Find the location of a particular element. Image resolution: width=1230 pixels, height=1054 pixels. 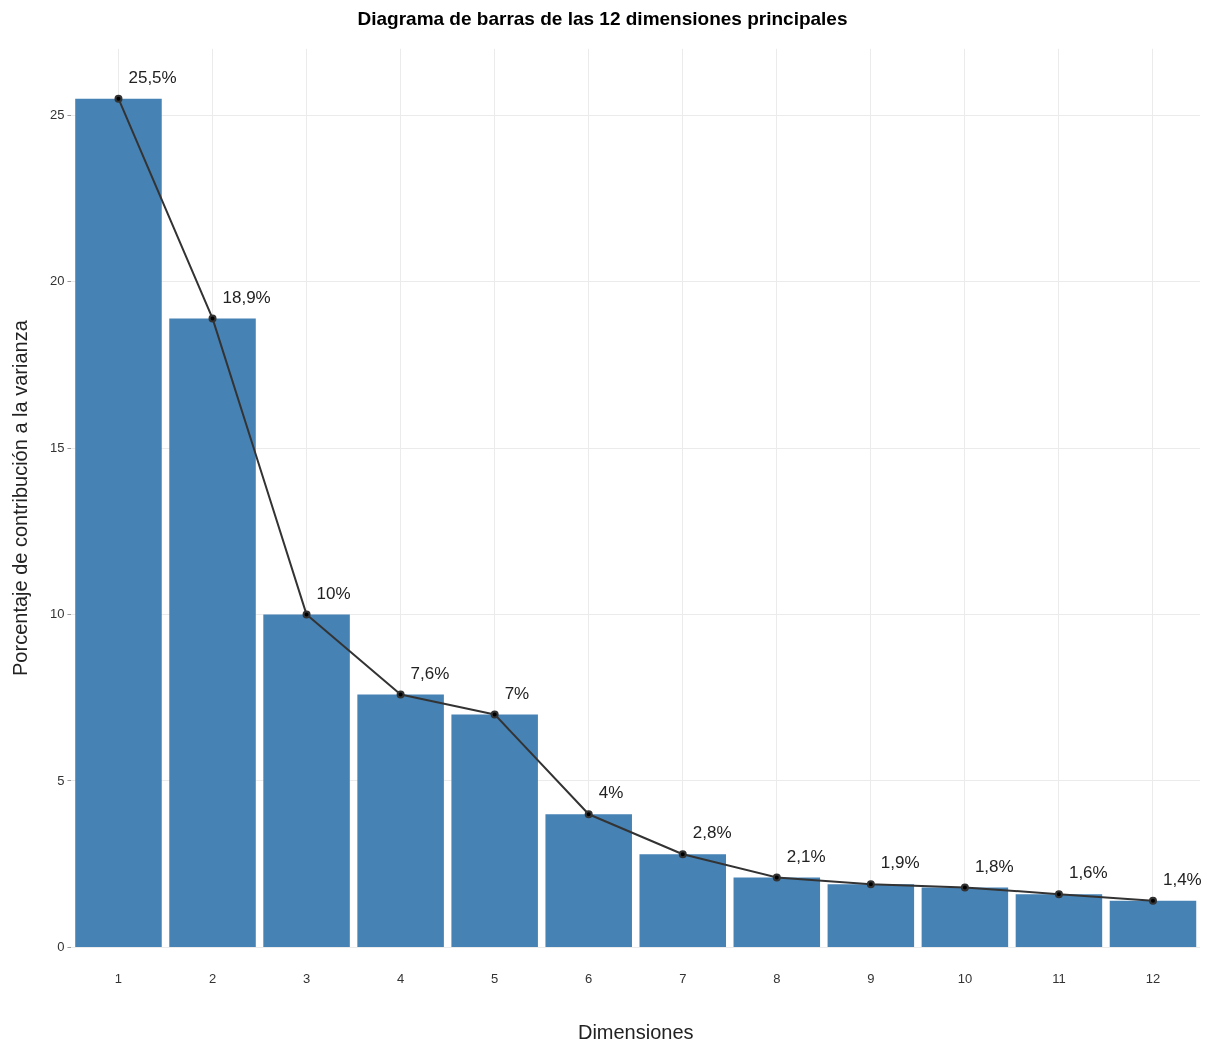

x-axis-title: Dimensiones is located at coordinates (635, 1031).